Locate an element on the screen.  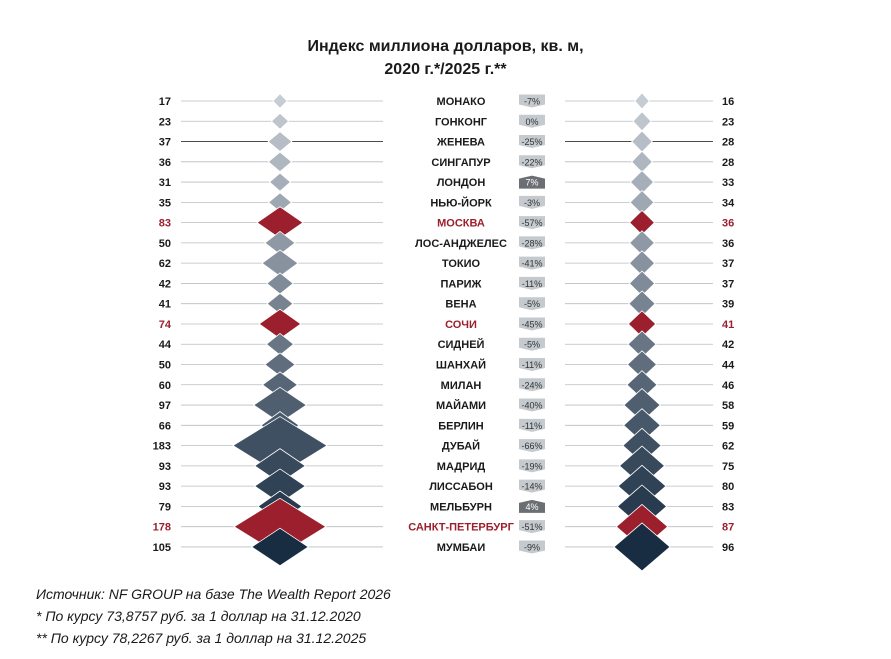
value-2020: 23 is located at coordinates (165, 122).